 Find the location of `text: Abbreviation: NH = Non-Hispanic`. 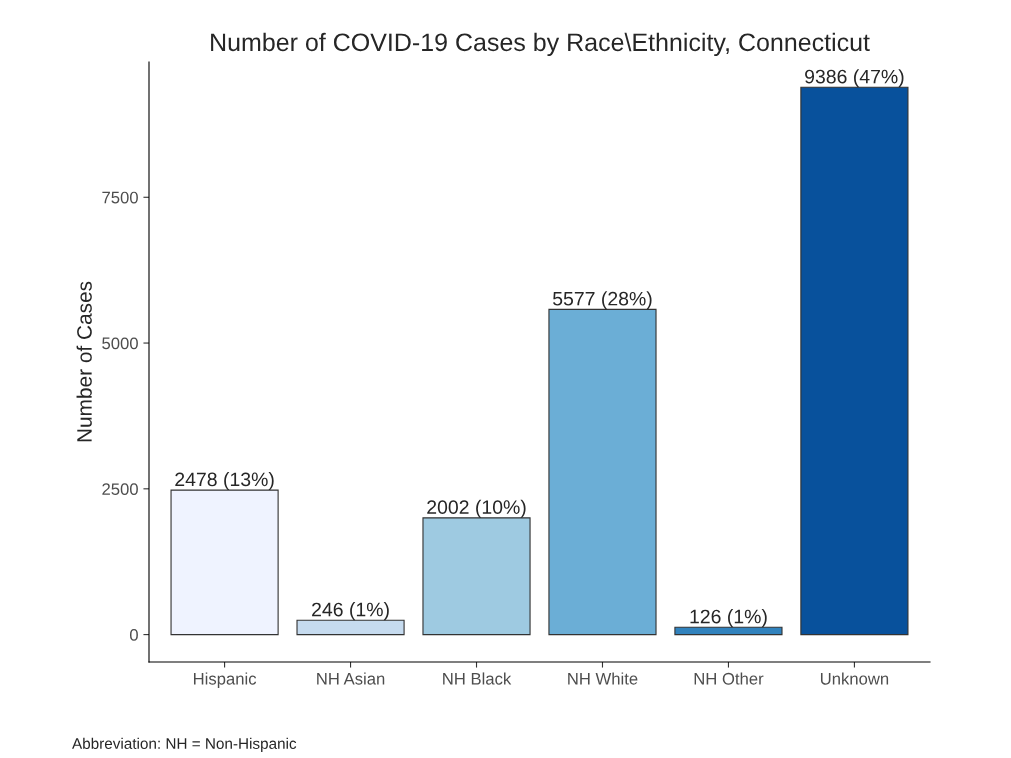

text: Abbreviation: NH = Non-Hispanic is located at coordinates (184, 744).